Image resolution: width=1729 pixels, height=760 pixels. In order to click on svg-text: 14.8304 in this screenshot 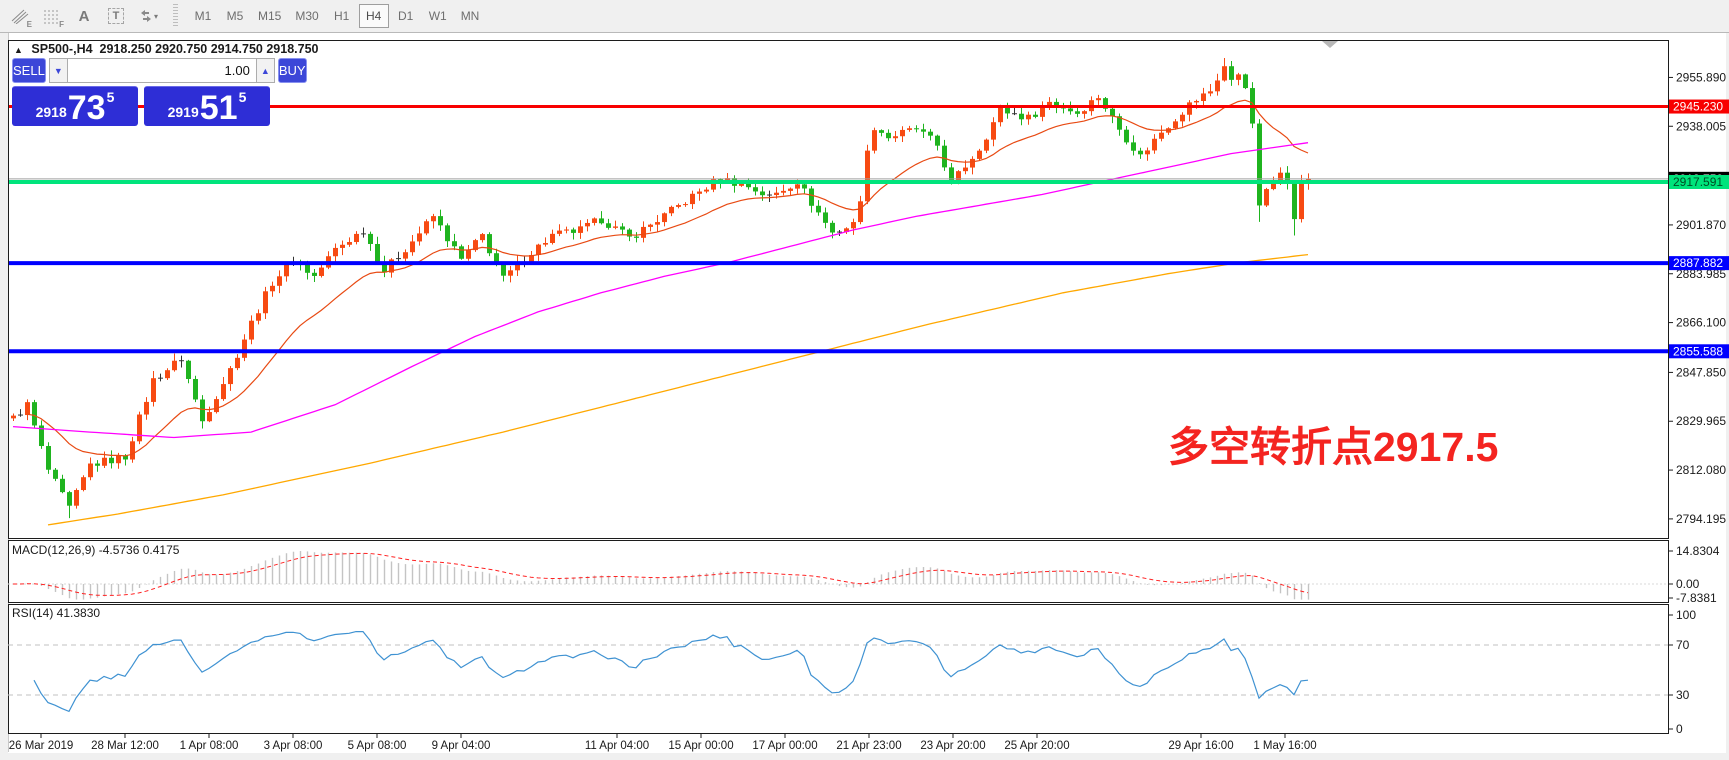, I will do `click(1698, 551)`.